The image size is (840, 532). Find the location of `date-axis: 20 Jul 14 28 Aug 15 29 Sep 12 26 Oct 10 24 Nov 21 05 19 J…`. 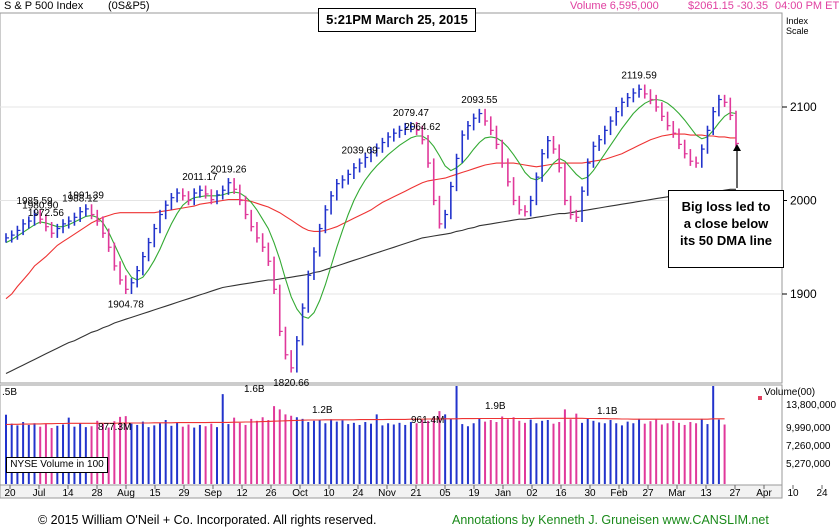

date-axis: 20 Jul 14 28 Aug 15 29 Sep 12 26 Oct 10 24 Nov 21 05 19 J… is located at coordinates (414, 491).